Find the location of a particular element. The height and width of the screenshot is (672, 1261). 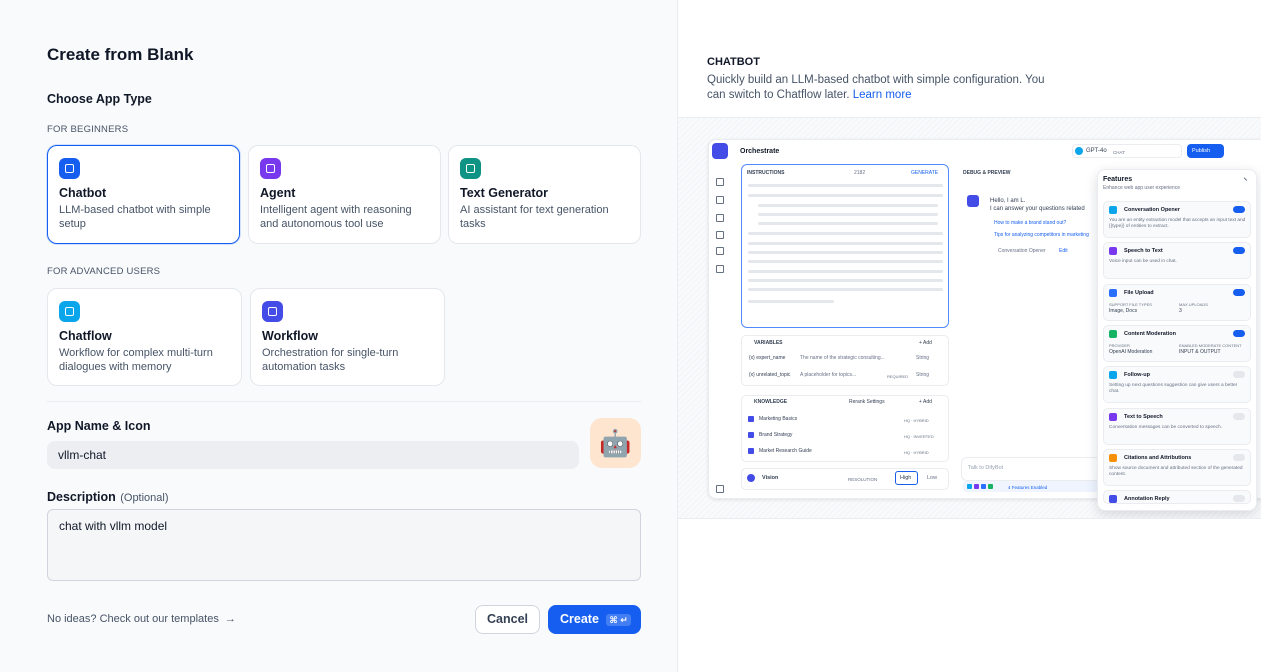

knowledge-mode: HQ · INVERTED is located at coordinates (919, 436).